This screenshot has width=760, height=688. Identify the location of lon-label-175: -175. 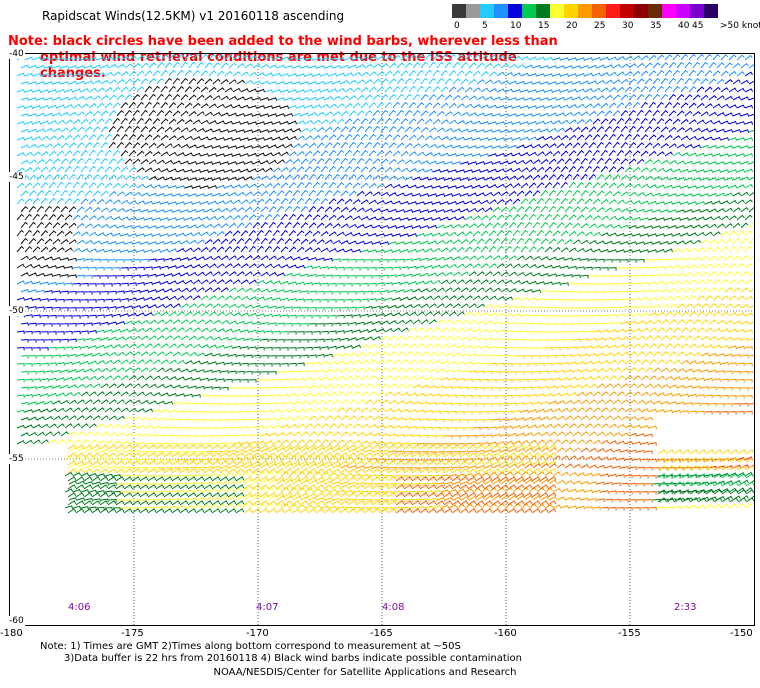
(132, 633).